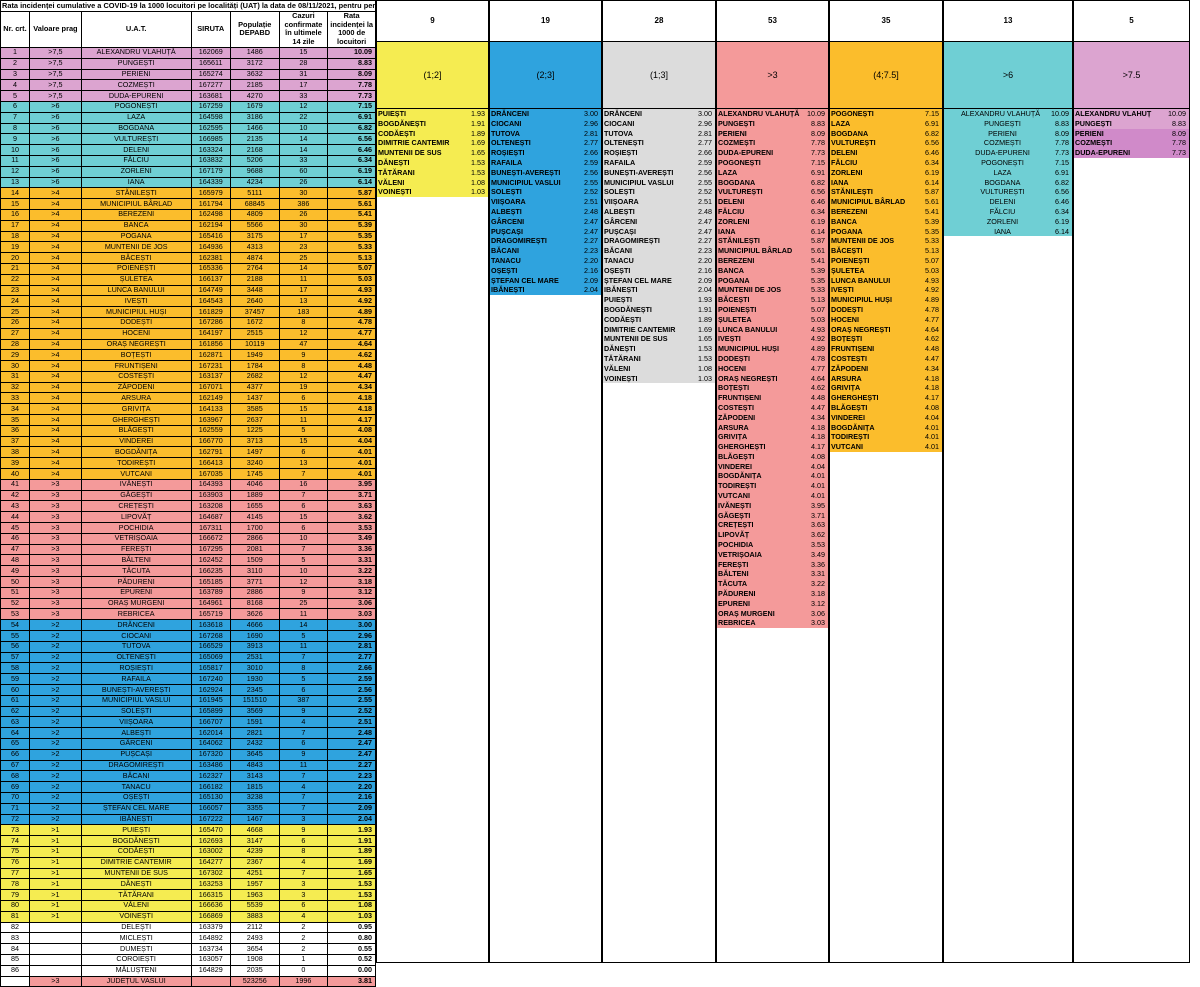 Image resolution: width=1200 pixels, height=987 pixels. What do you see at coordinates (591, 153) in the screenshot?
I see `category-item-value: 2.66` at bounding box center [591, 153].